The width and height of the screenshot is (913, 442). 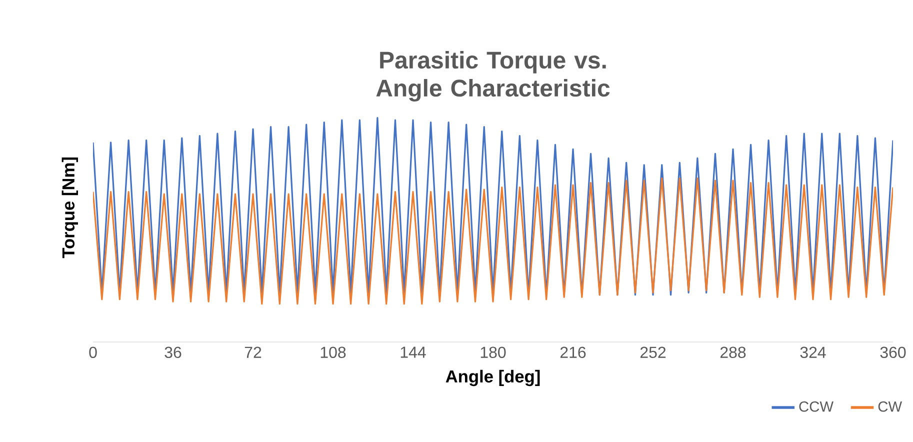 What do you see at coordinates (816, 406) in the screenshot?
I see `legend-label: CCW` at bounding box center [816, 406].